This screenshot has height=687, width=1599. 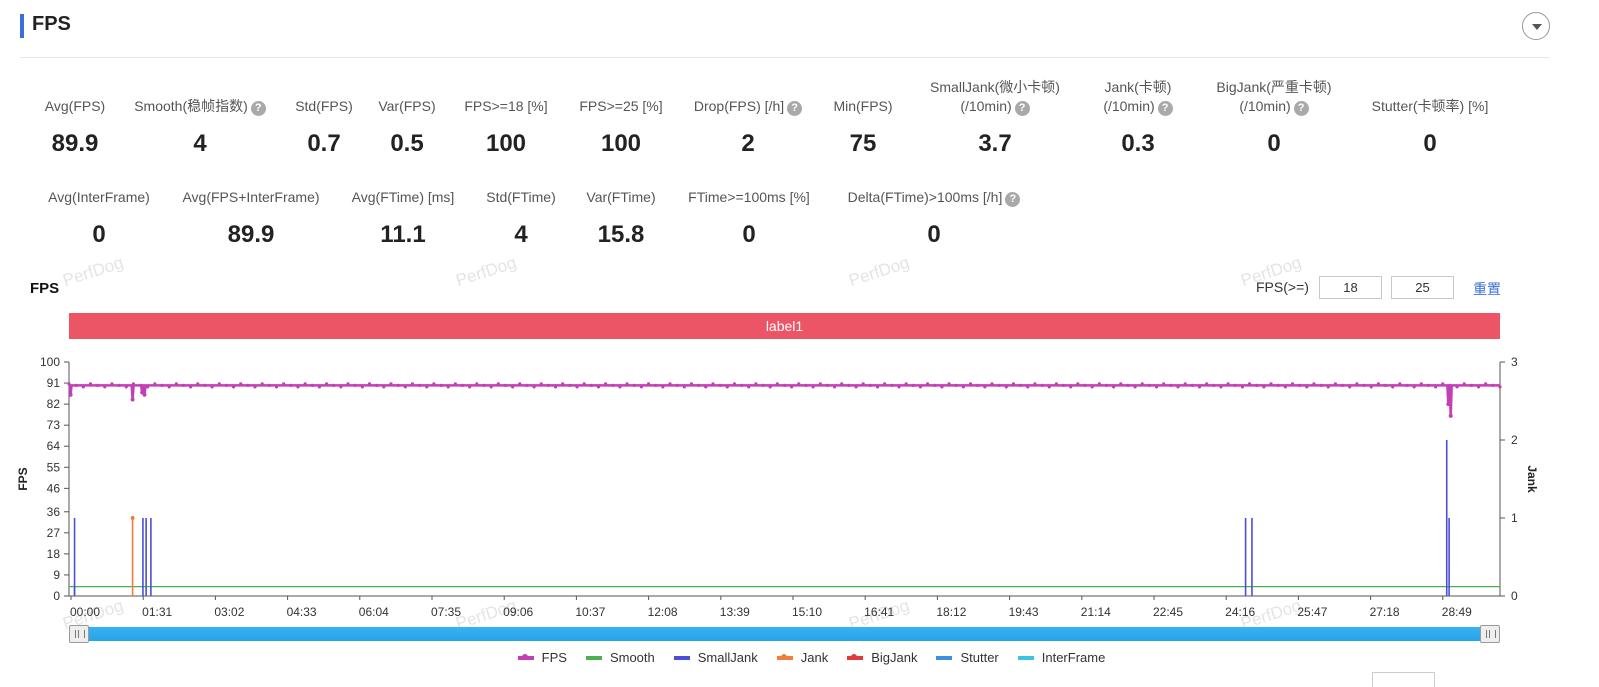 What do you see at coordinates (1430, 106) in the screenshot?
I see `metric-label-text: Stutter(卡顿率) [%]` at bounding box center [1430, 106].